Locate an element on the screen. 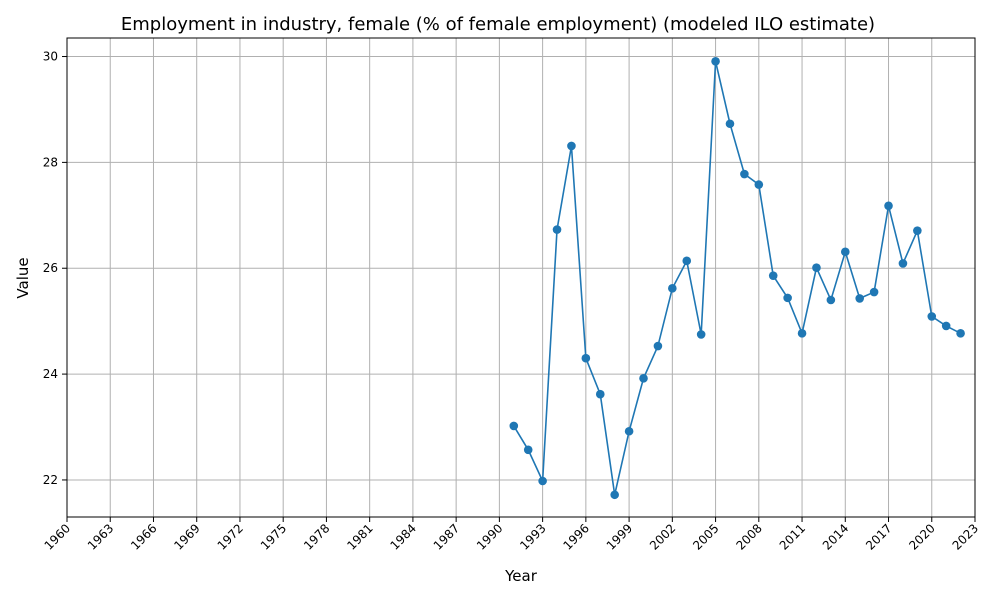 The image size is (1000, 600). x-tick-label: 2023 is located at coordinates (965, 536).